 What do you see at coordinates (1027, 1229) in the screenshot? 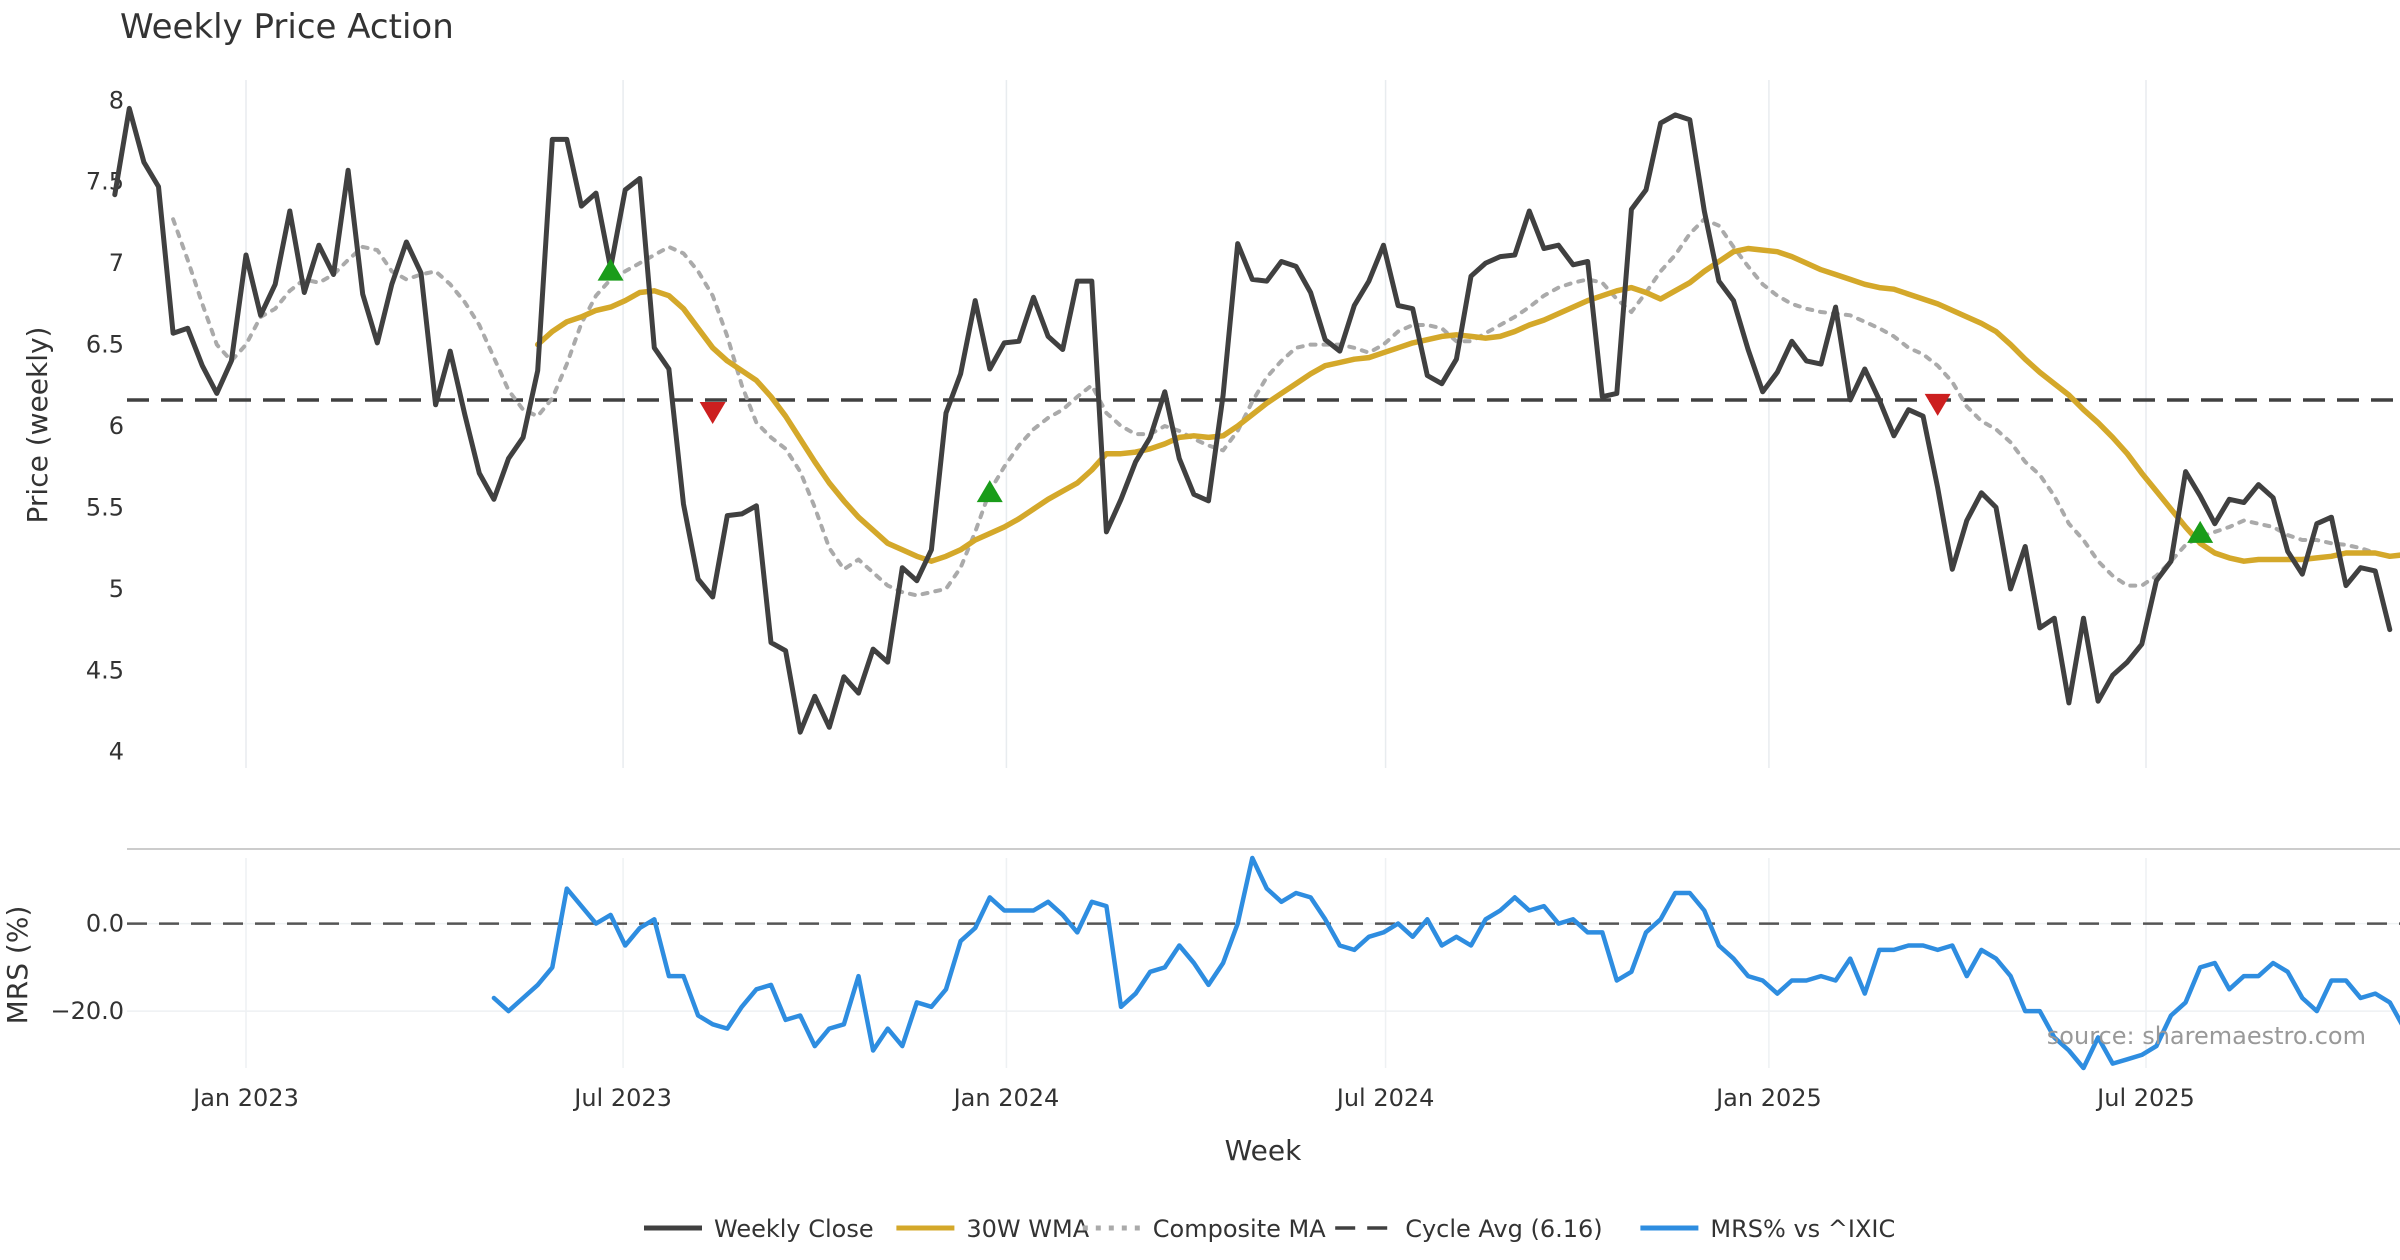
I see `legend-label: 30W WMA` at bounding box center [1027, 1229].